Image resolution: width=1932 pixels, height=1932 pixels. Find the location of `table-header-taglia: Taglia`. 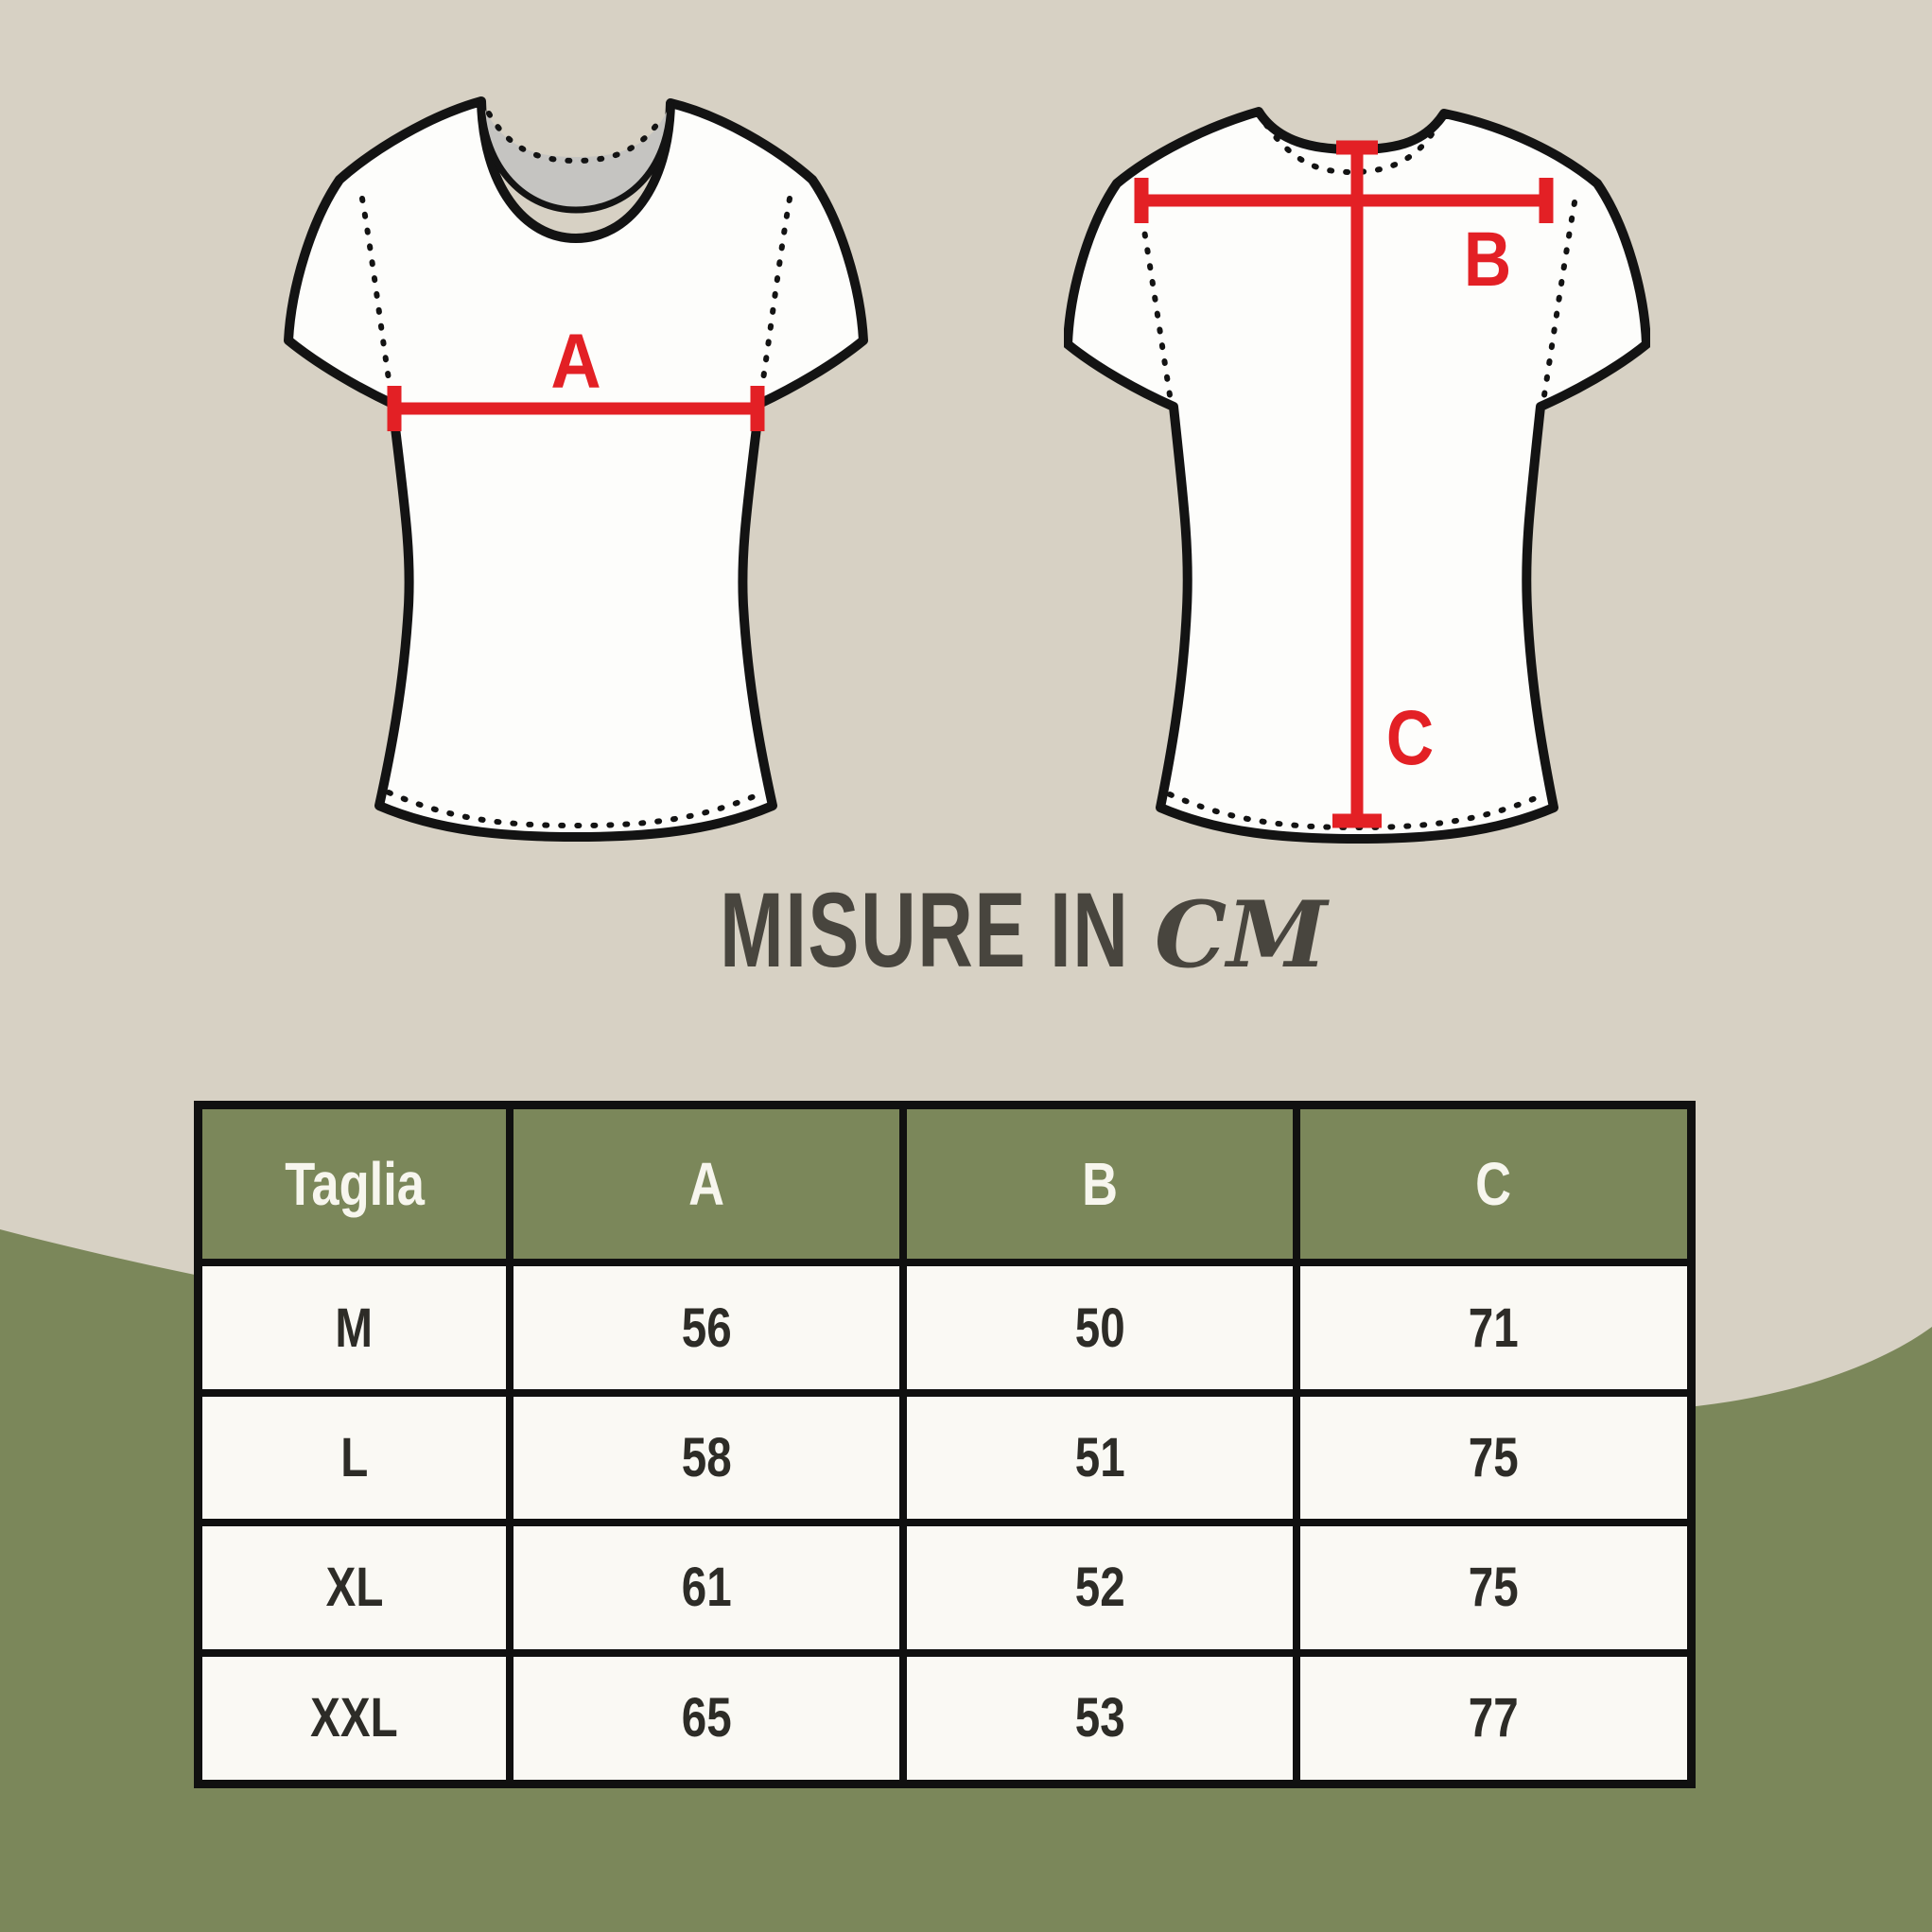

table-header-taglia: Taglia is located at coordinates (354, 1184).